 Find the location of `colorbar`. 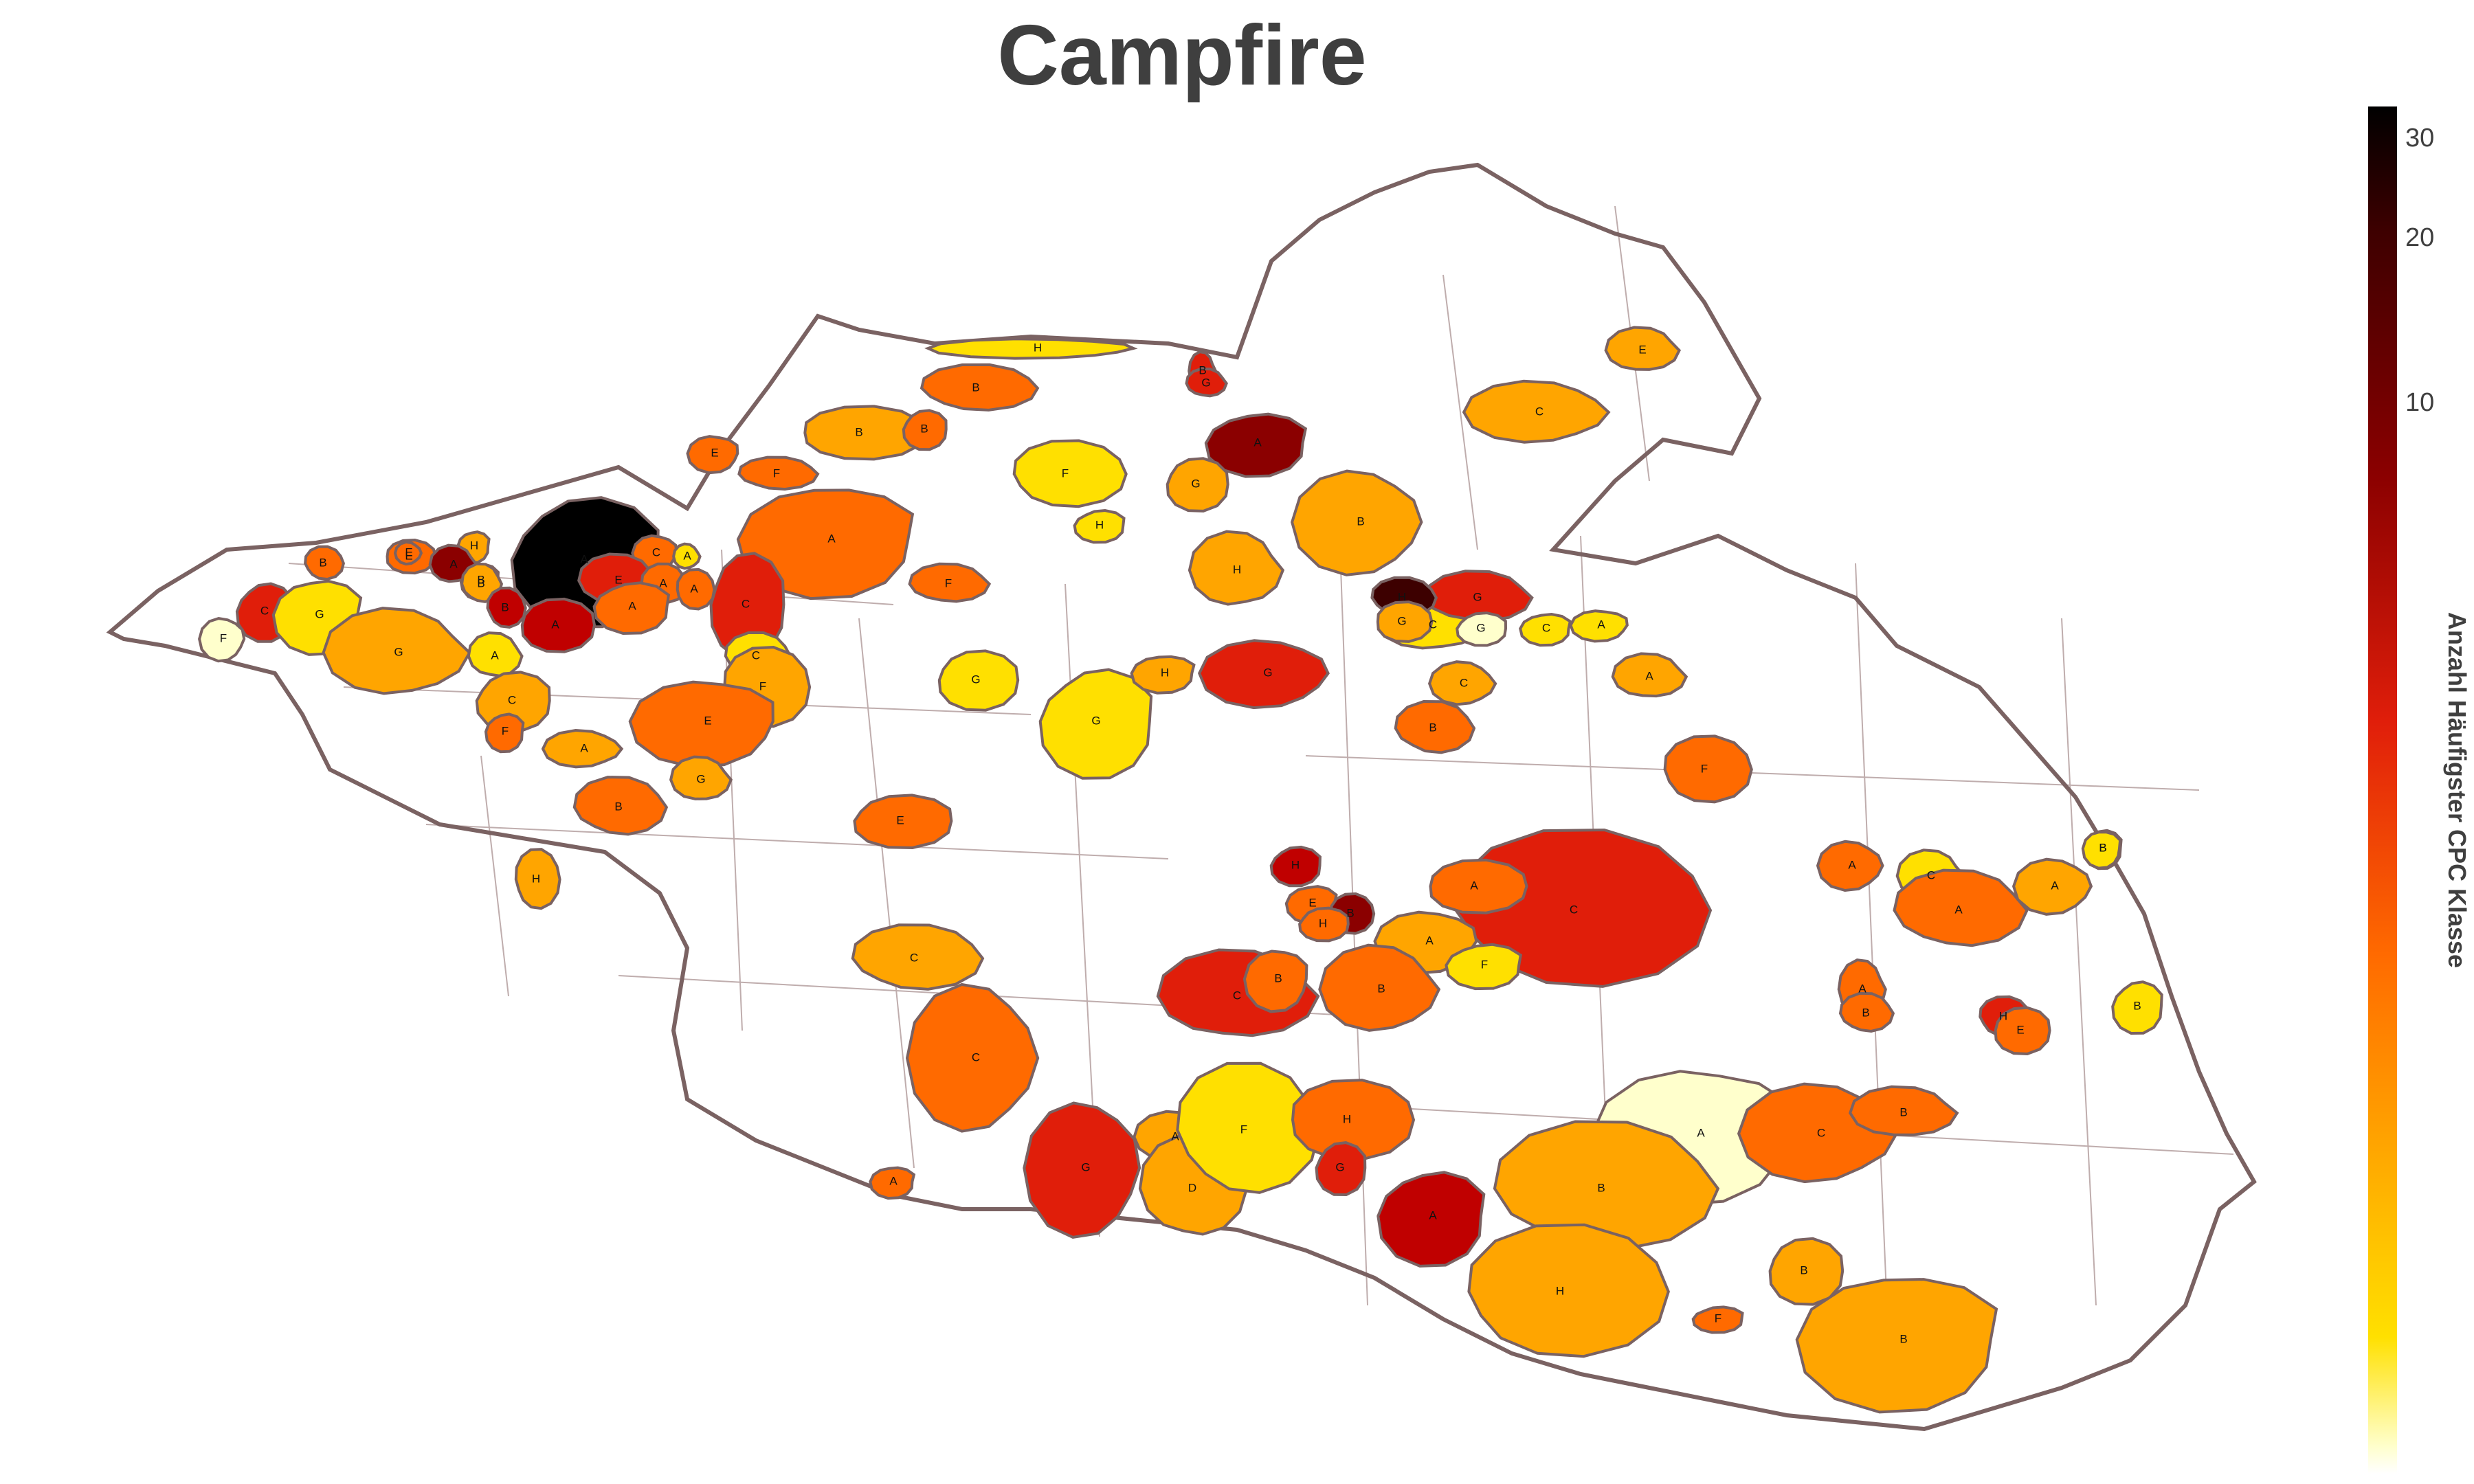

colorbar is located at coordinates (2382, 790).